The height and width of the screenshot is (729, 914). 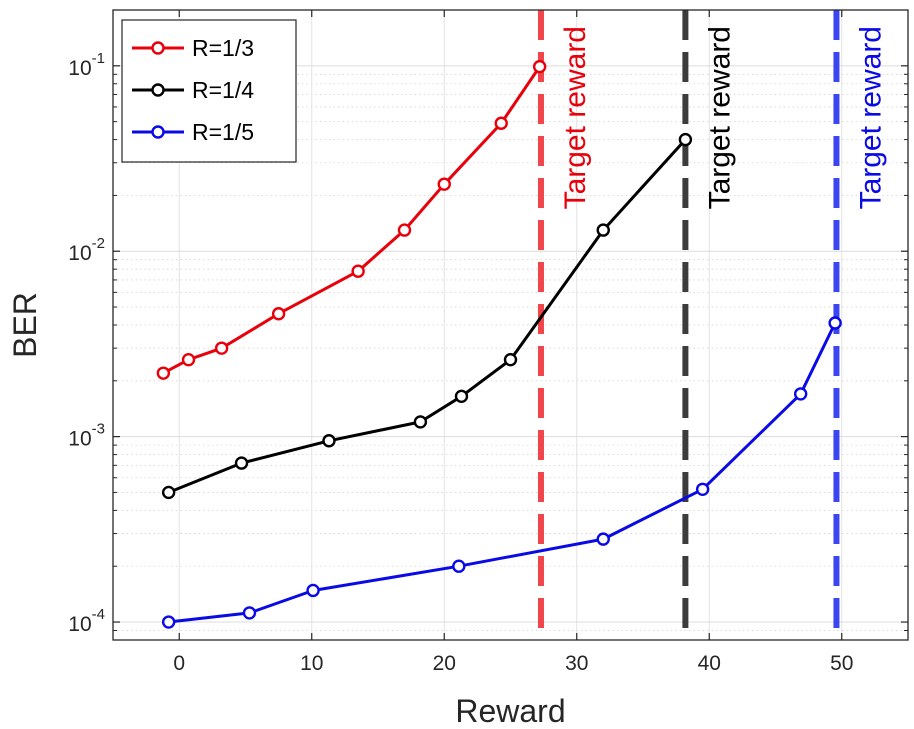 What do you see at coordinates (510, 711) in the screenshot?
I see `x-axis-label: Reward` at bounding box center [510, 711].